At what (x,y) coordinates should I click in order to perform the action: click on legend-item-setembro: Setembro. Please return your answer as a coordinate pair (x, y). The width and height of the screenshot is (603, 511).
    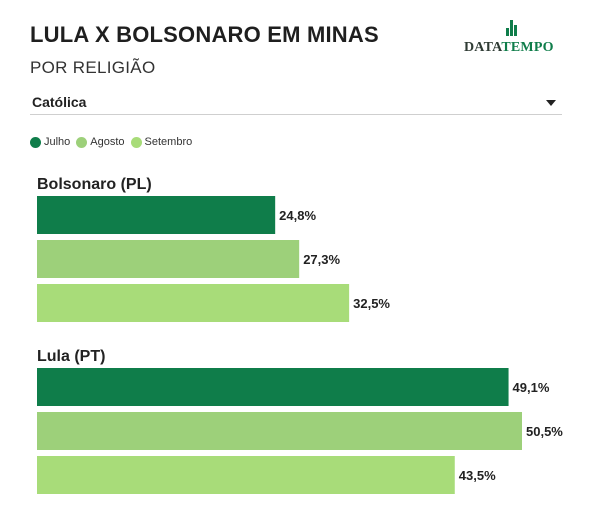
    Looking at the image, I should click on (161, 142).